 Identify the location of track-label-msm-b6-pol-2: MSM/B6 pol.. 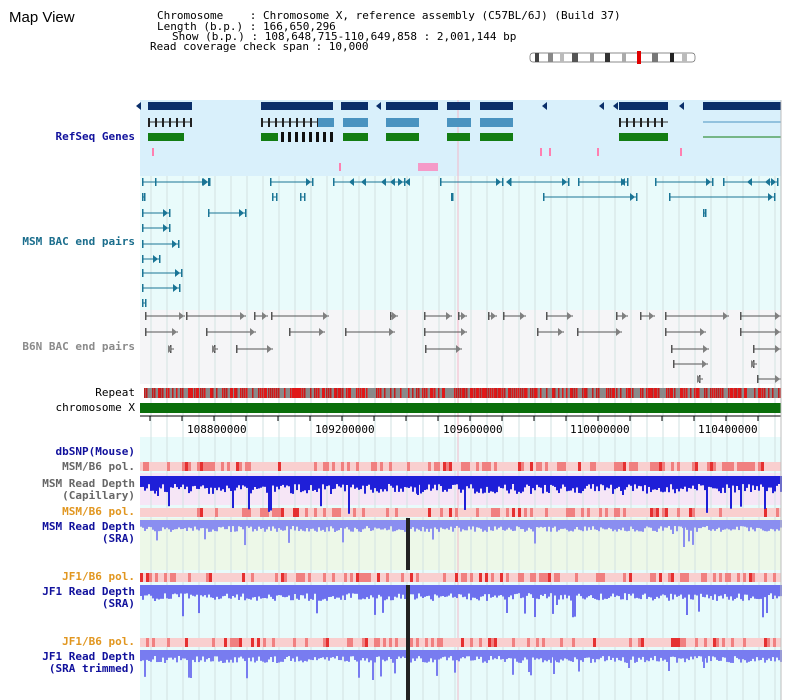
(98, 511).